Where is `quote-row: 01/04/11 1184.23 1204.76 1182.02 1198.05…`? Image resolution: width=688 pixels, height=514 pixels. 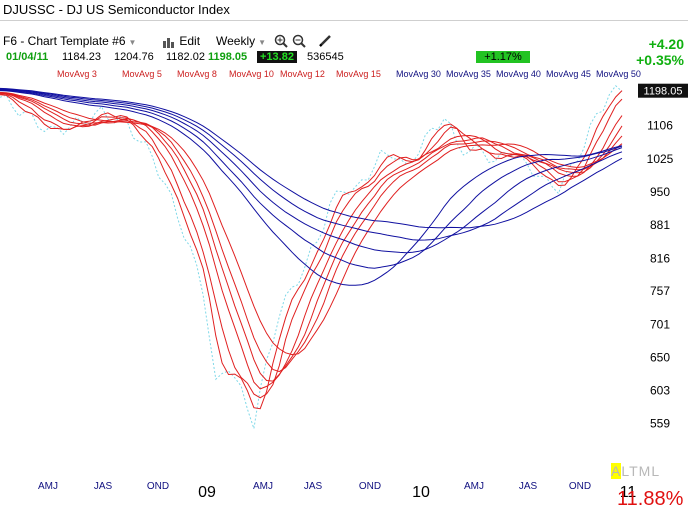
quote-row: 01/04/11 1184.23 1204.76 1182.02 1198.05… is located at coordinates (344, 58).